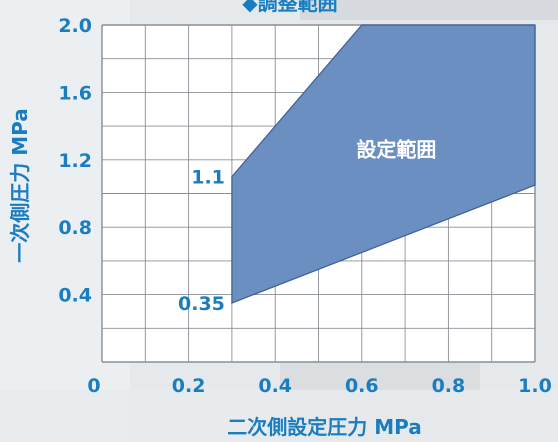 The height and width of the screenshot is (442, 558). Describe the element at coordinates (75, 296) in the screenshot. I see `y-tick-label: 0.4` at that location.